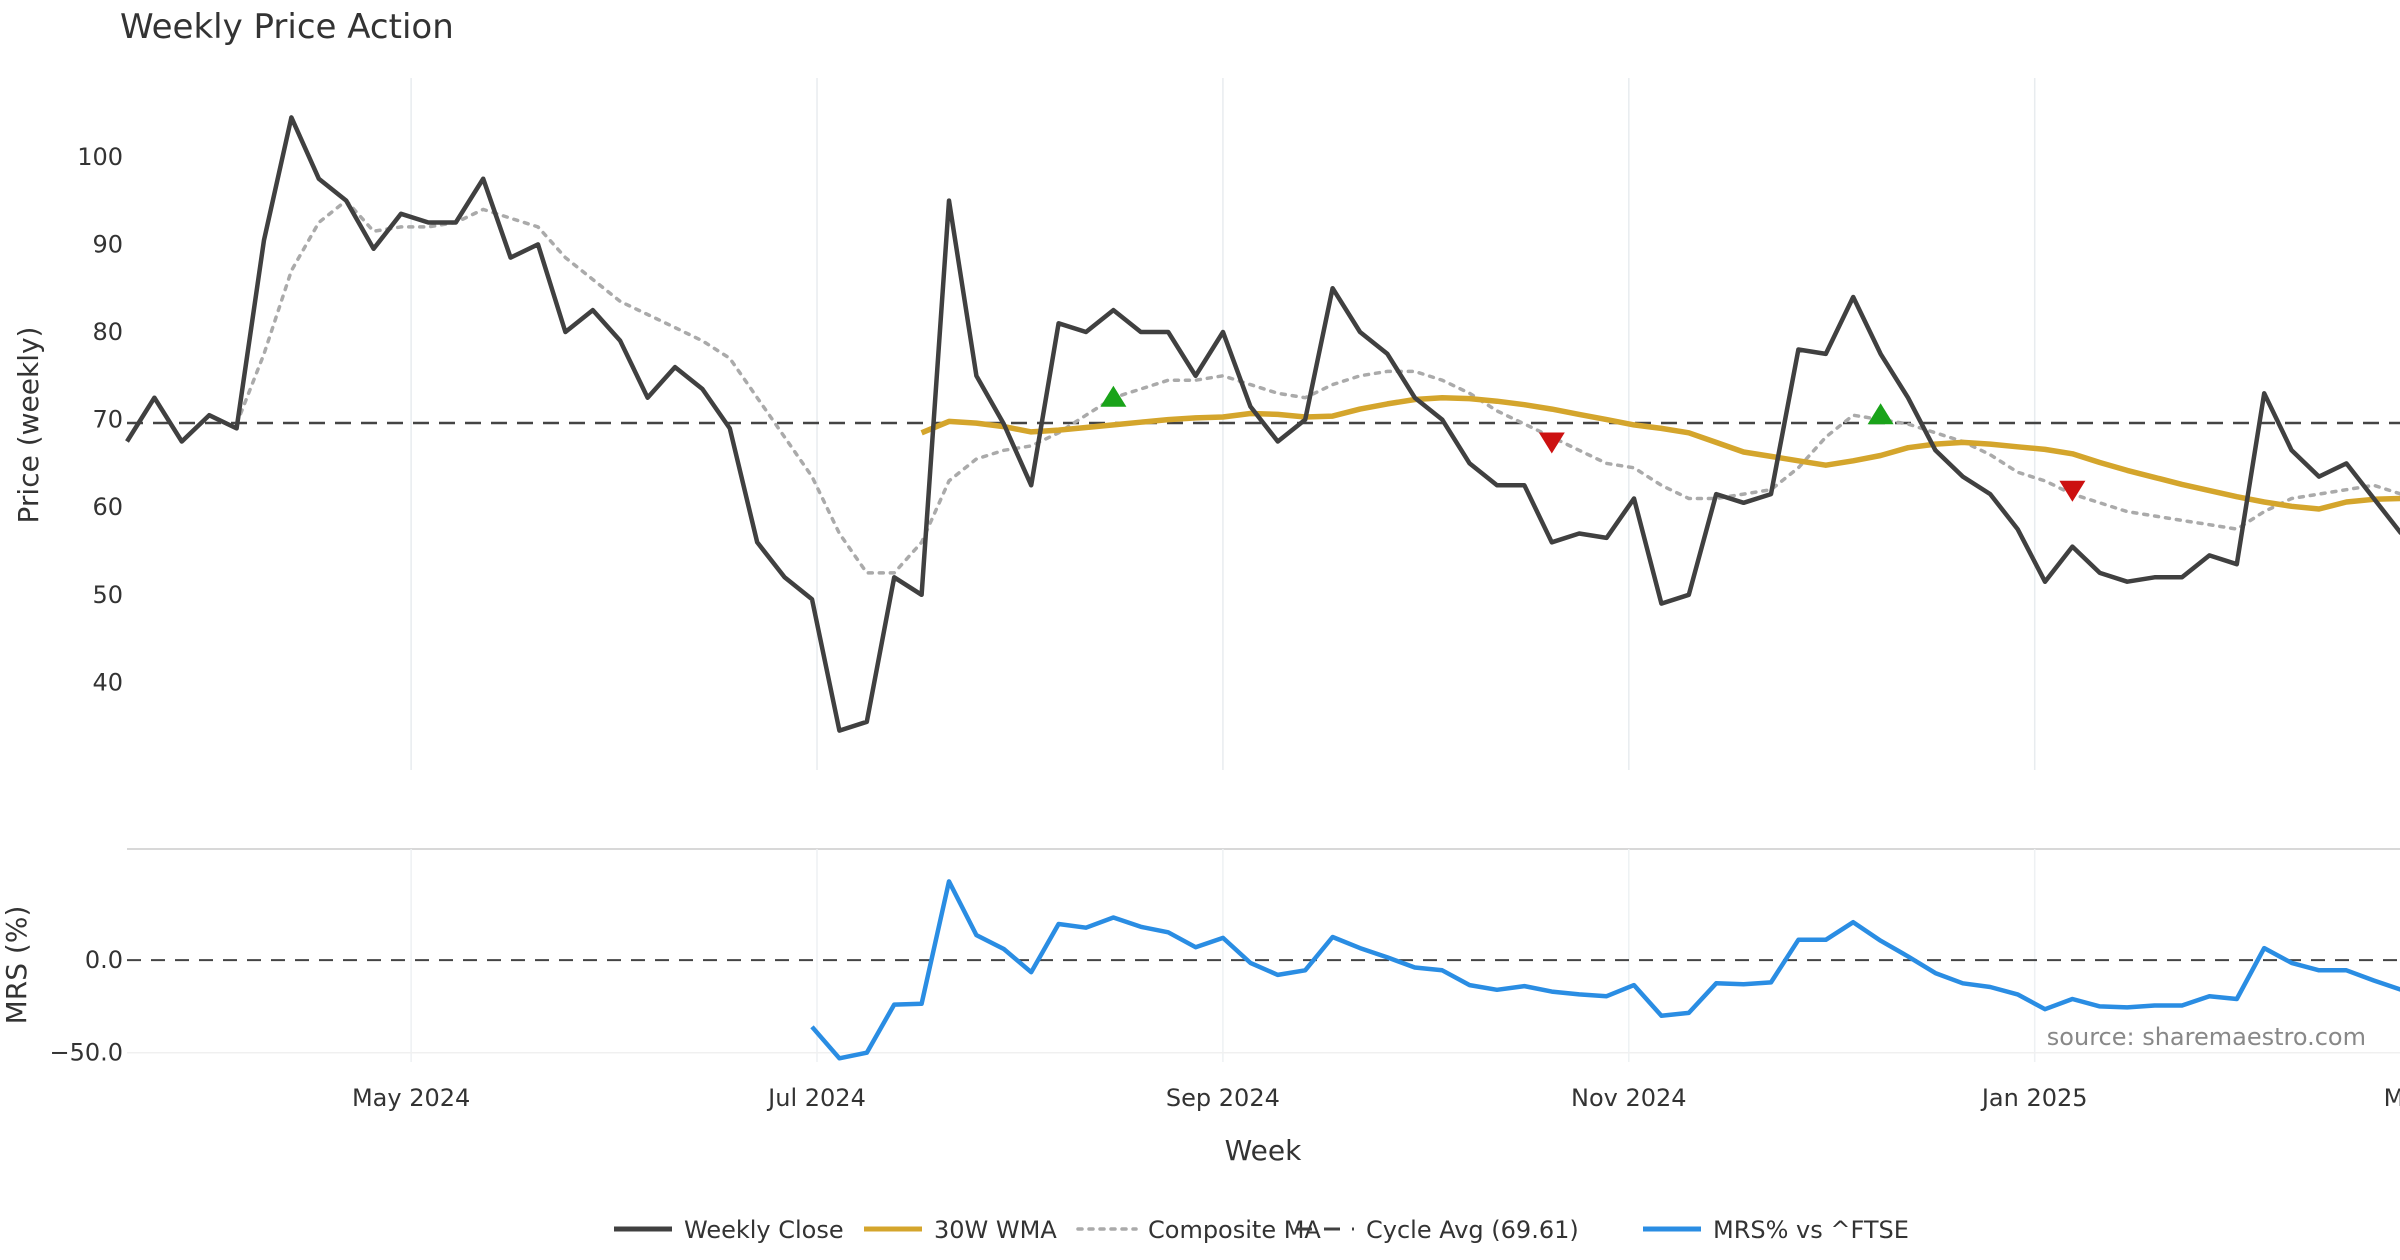 The height and width of the screenshot is (1260, 2400). What do you see at coordinates (107, 244) in the screenshot?
I see `price-y-tick-label: 90` at bounding box center [107, 244].